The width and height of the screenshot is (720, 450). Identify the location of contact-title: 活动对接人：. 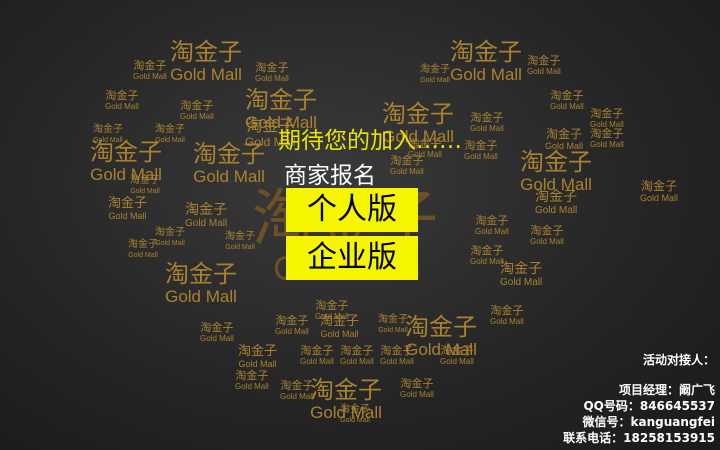
(678, 360).